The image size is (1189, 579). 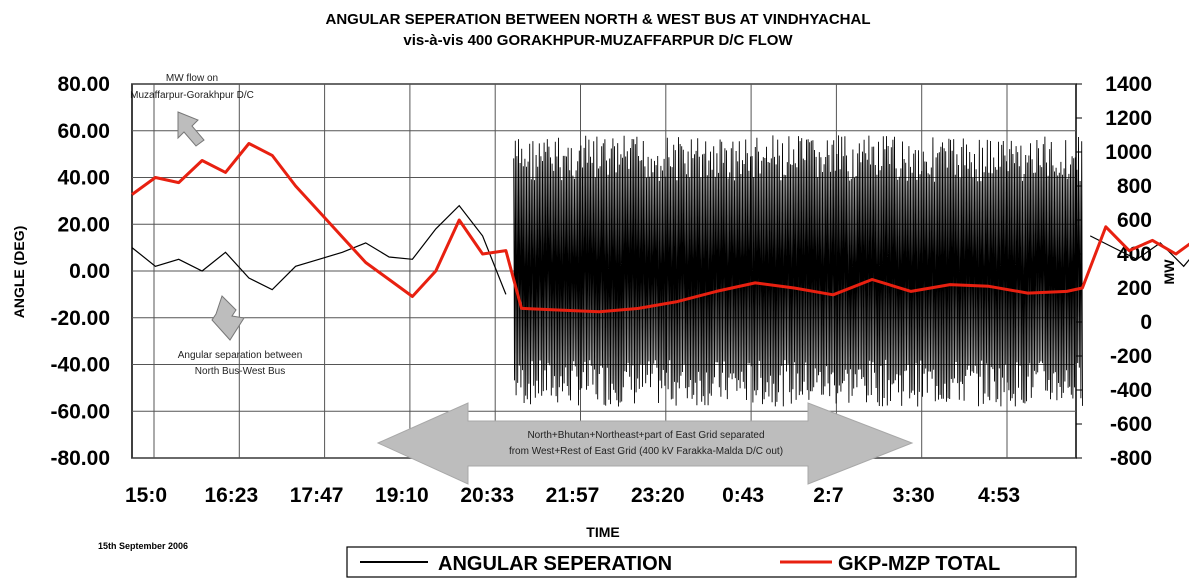 What do you see at coordinates (1128, 84) in the screenshot?
I see `y2-tick-label: 1400` at bounding box center [1128, 84].